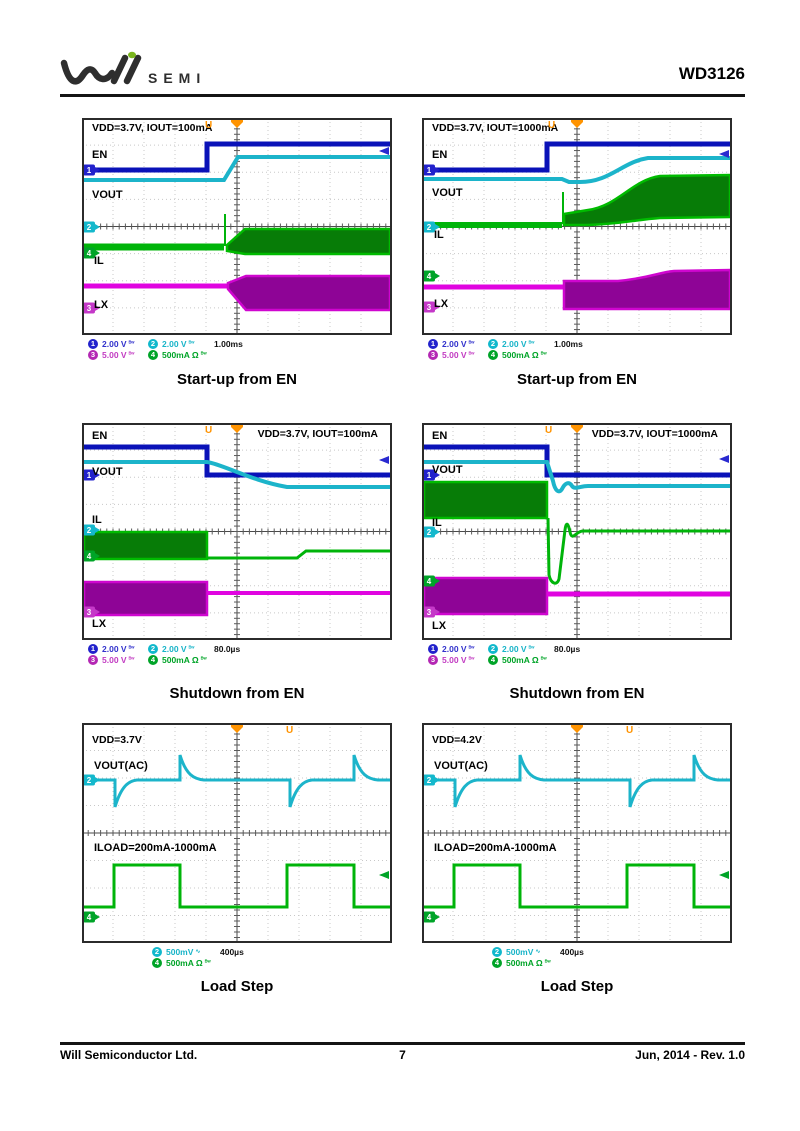  I want to click on ch2-scale: 500mV ∿, so click(523, 951).